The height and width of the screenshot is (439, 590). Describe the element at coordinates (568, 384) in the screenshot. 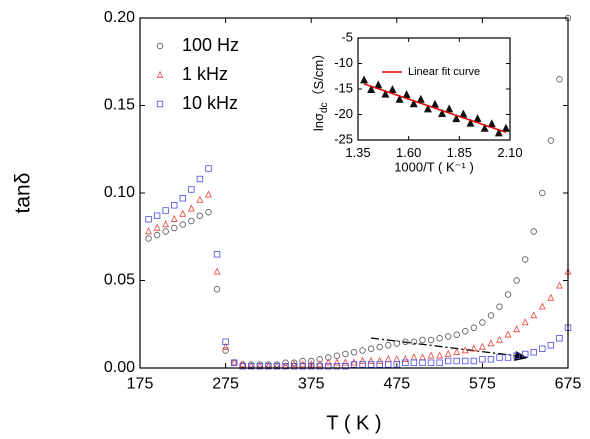

I see `x-tick-label: 675` at that location.